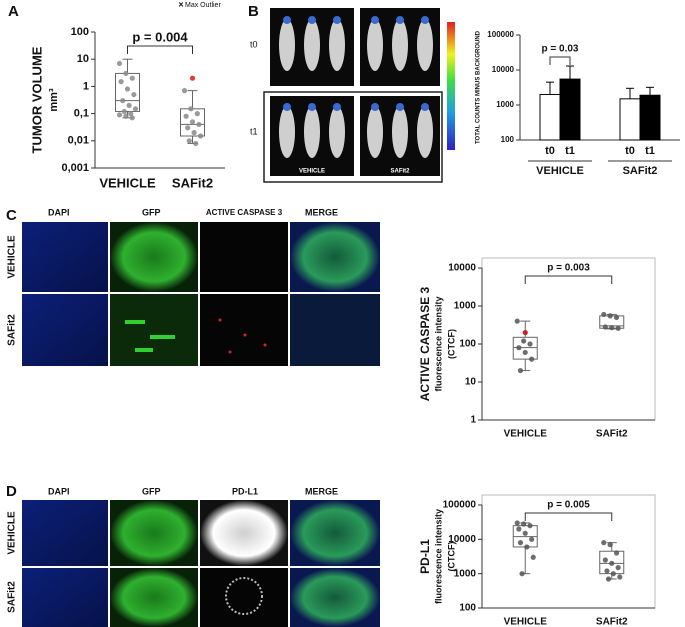 This screenshot has width=685, height=627. Describe the element at coordinates (201, 294) in the screenshot. I see `microscopy-c` at that location.